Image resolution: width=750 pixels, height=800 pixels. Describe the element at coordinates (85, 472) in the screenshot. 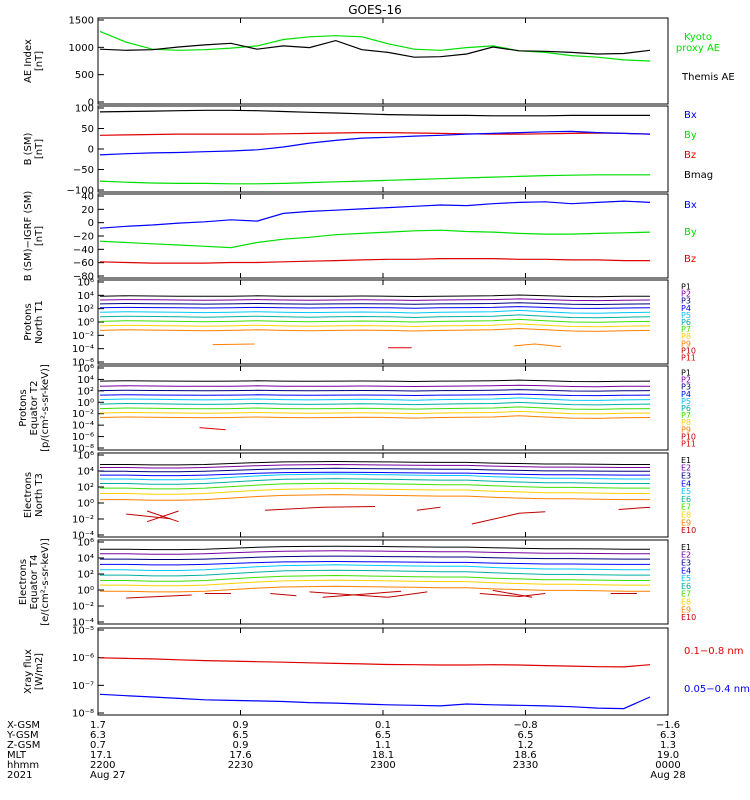

I see `y-tick-label: 10⁴` at that location.